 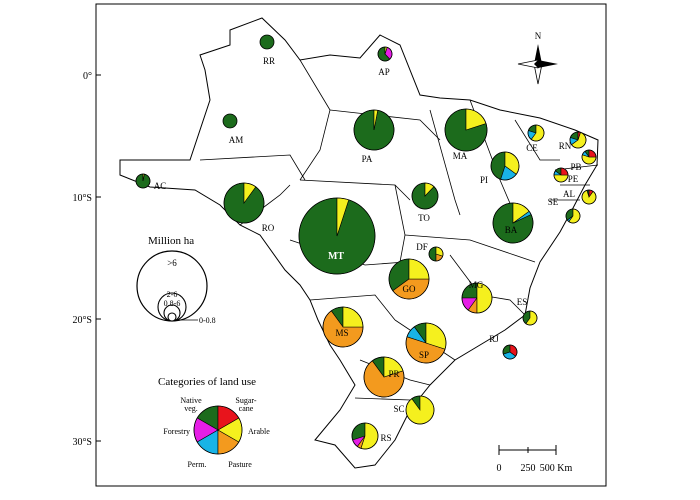 What do you see at coordinates (532, 148) in the screenshot?
I see `state-label-ce: CE` at bounding box center [532, 148].